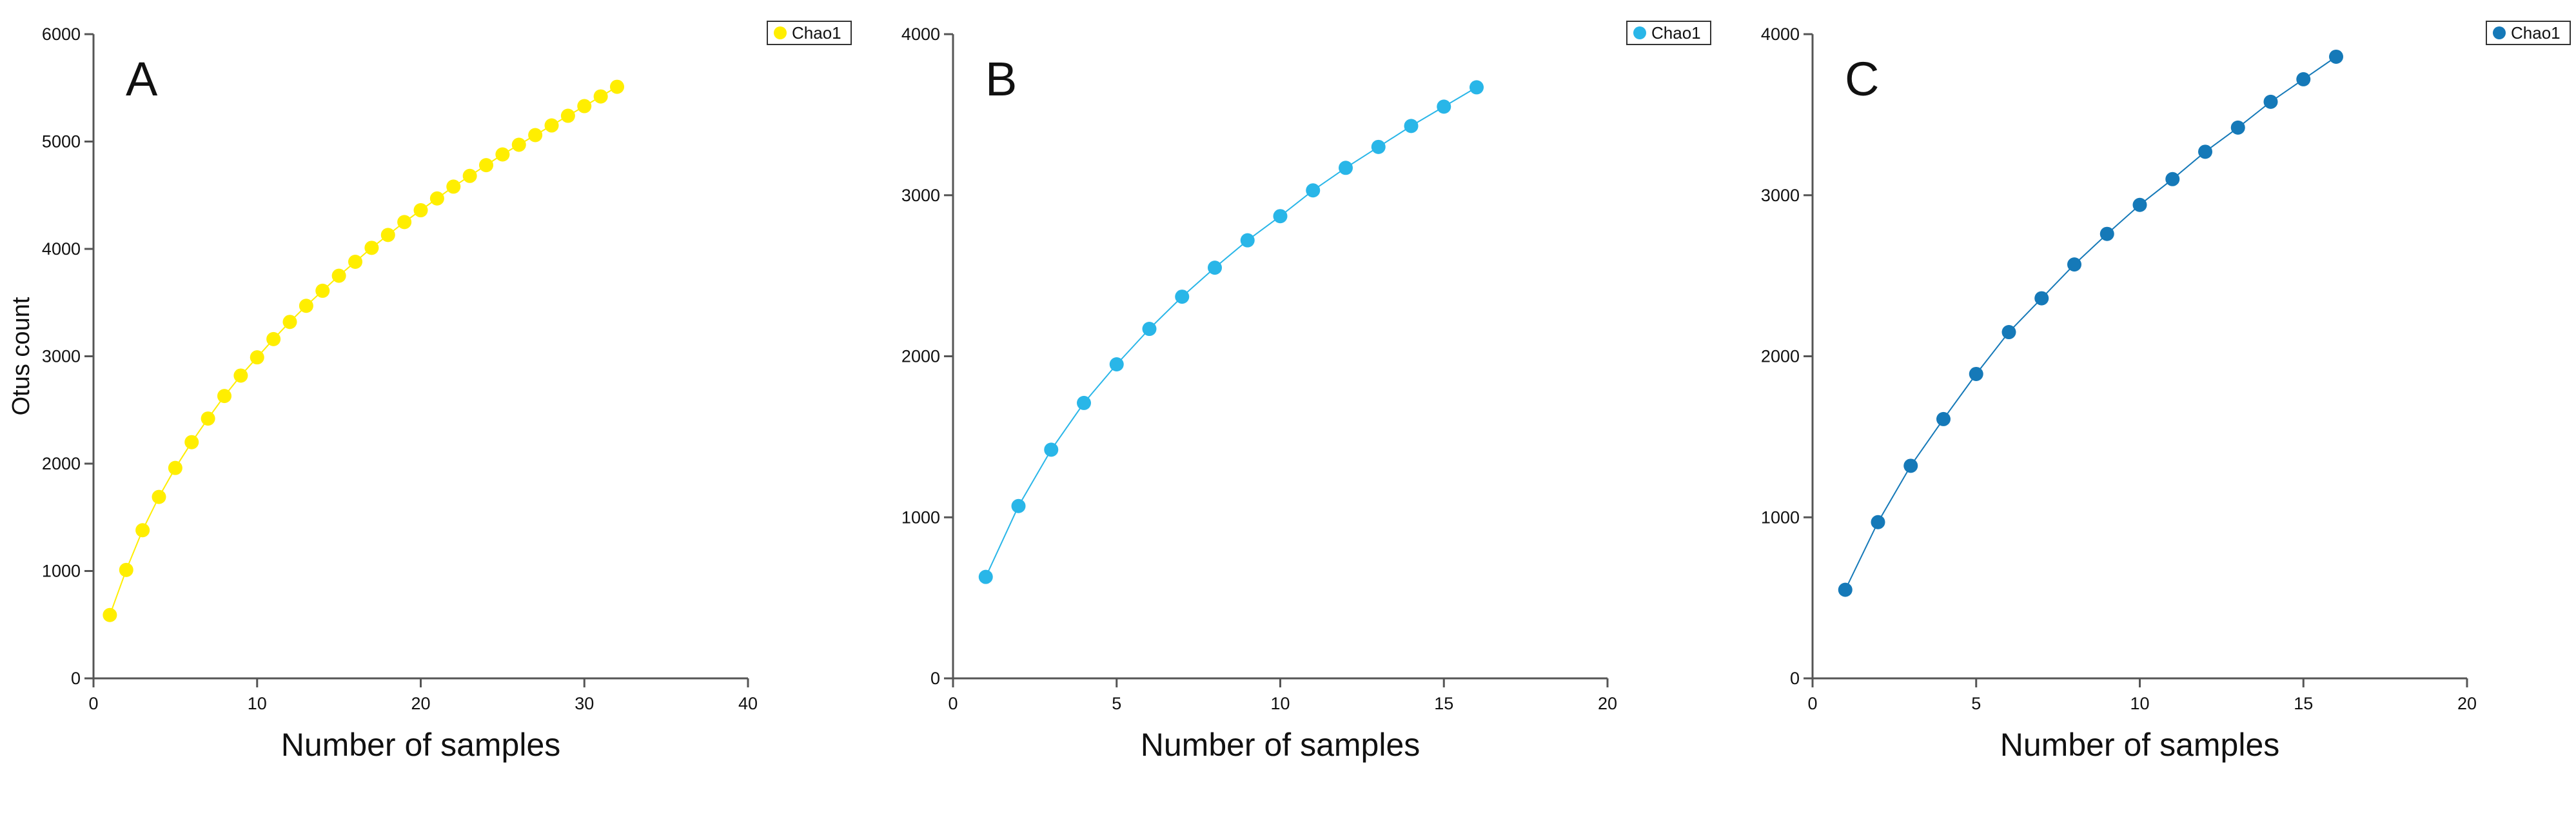  Describe the element at coordinates (22, 356) in the screenshot. I see `y-axis-title: Otus count` at that location.